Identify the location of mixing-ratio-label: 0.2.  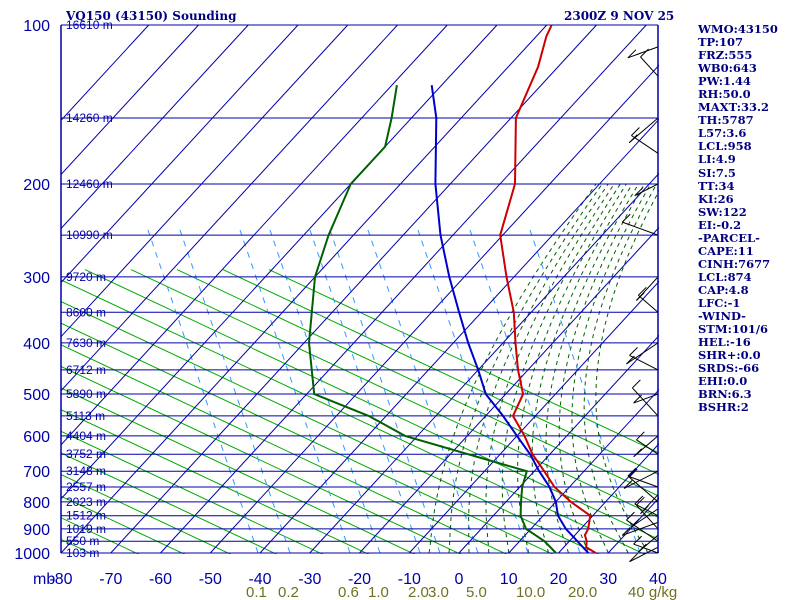
(288, 592).